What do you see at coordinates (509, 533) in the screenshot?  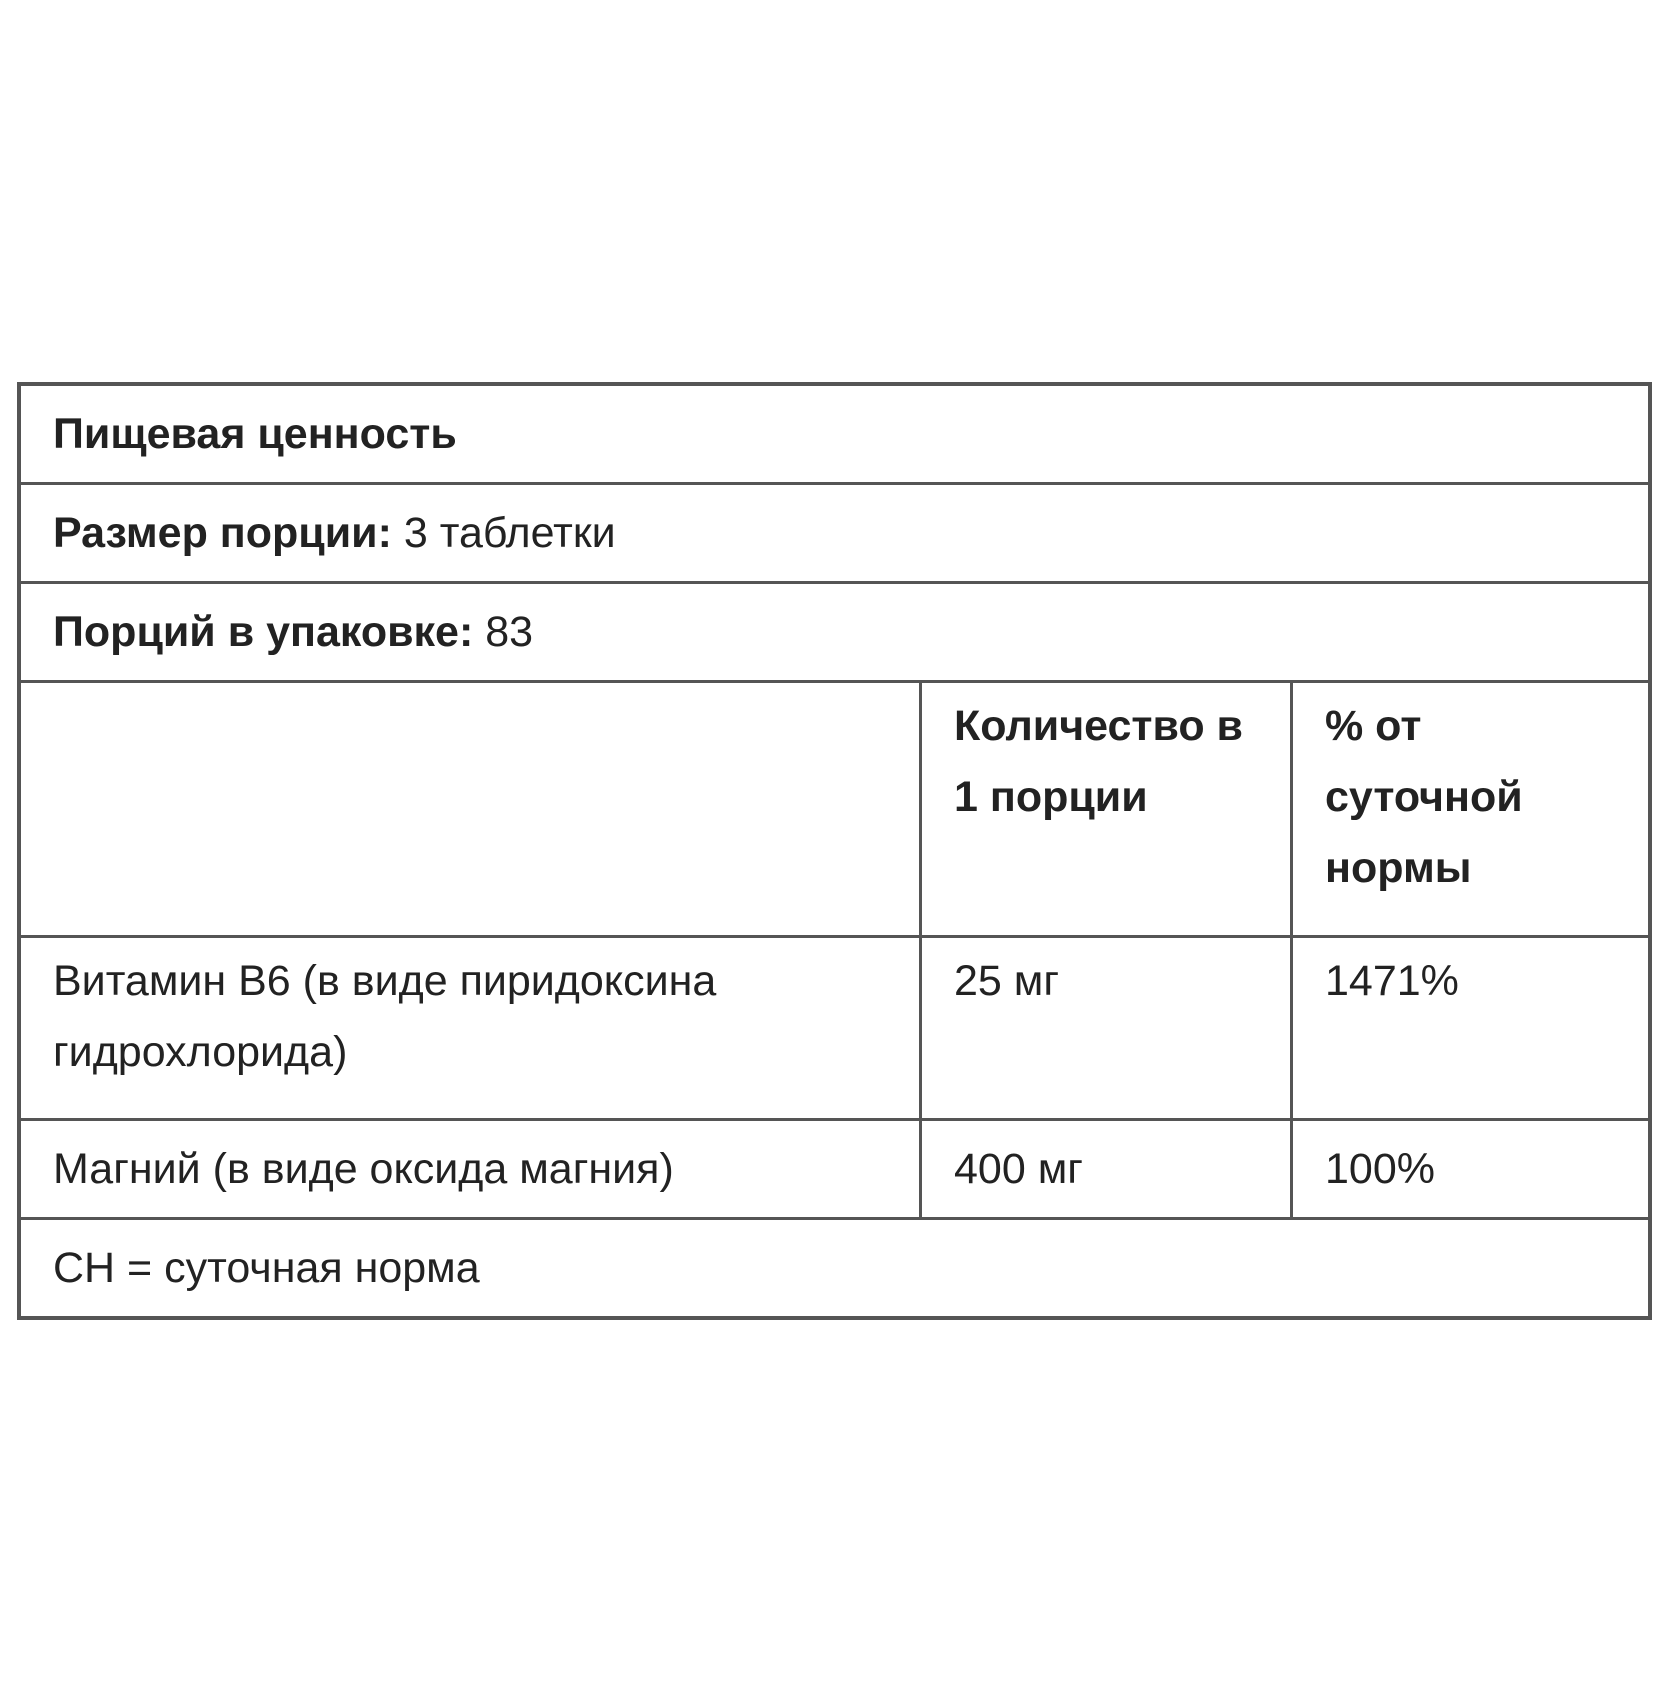 I see `serving-size-value: 3 таблетки` at bounding box center [509, 533].